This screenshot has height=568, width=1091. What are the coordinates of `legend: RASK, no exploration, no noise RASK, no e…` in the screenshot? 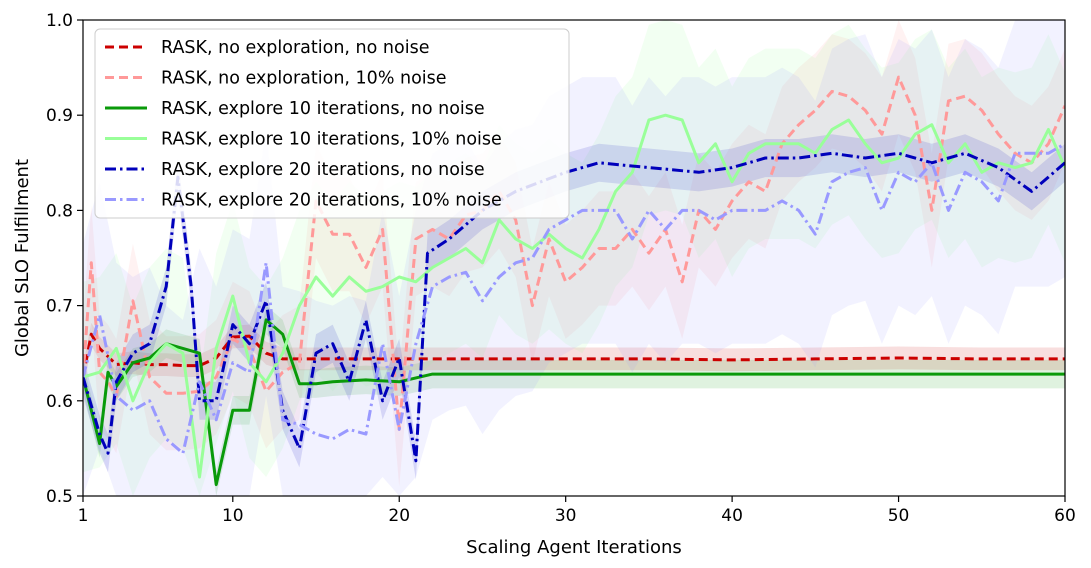 It's located at (332, 123).